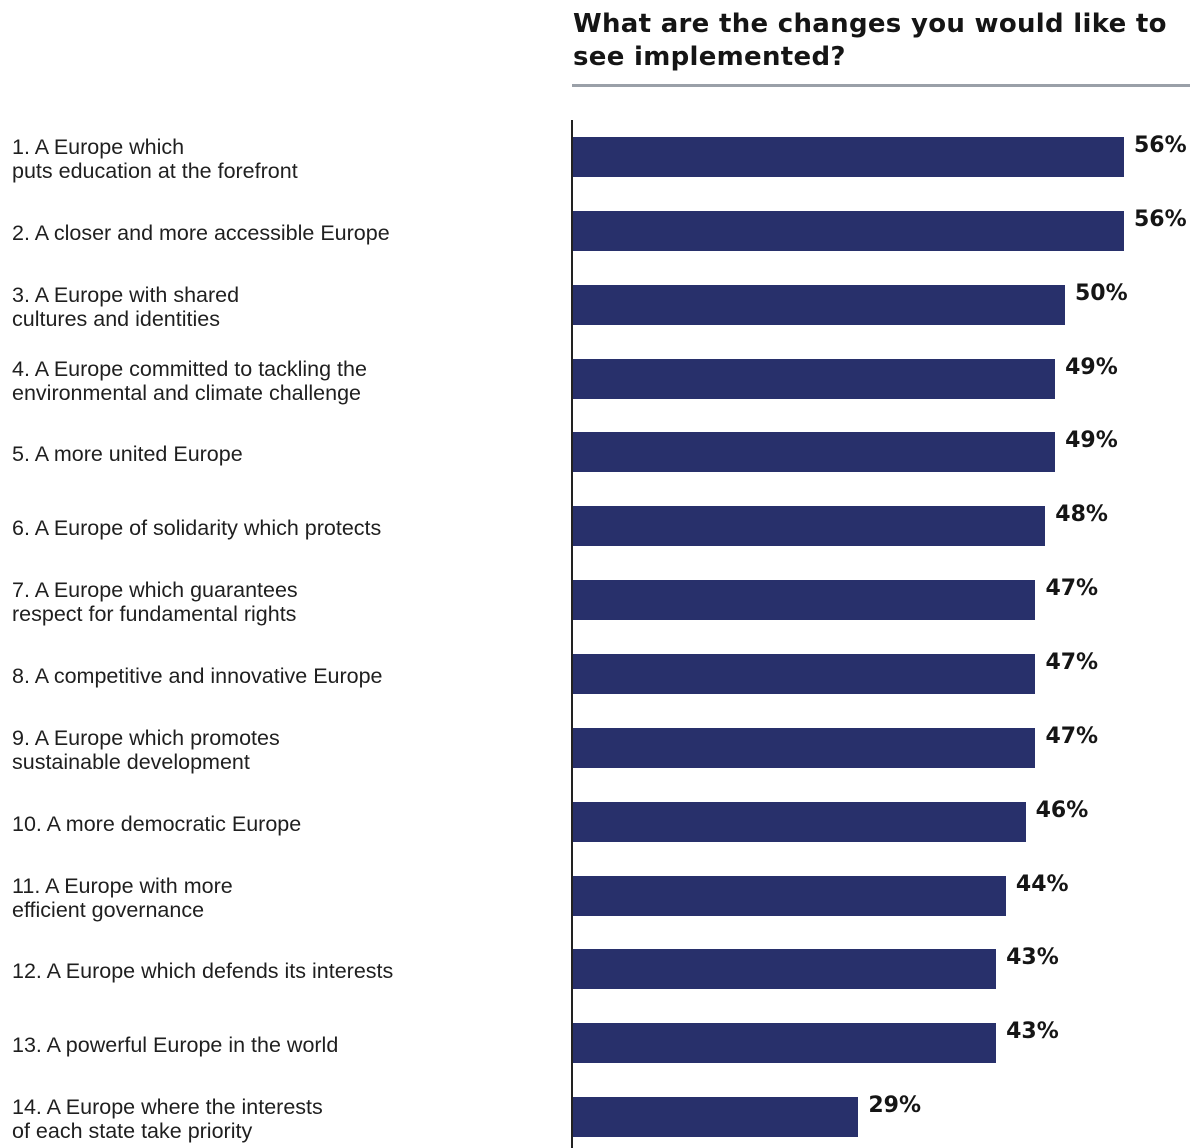  Describe the element at coordinates (175, 1045) in the screenshot. I see `category-label: 13. A powerful Europe in the world` at that location.